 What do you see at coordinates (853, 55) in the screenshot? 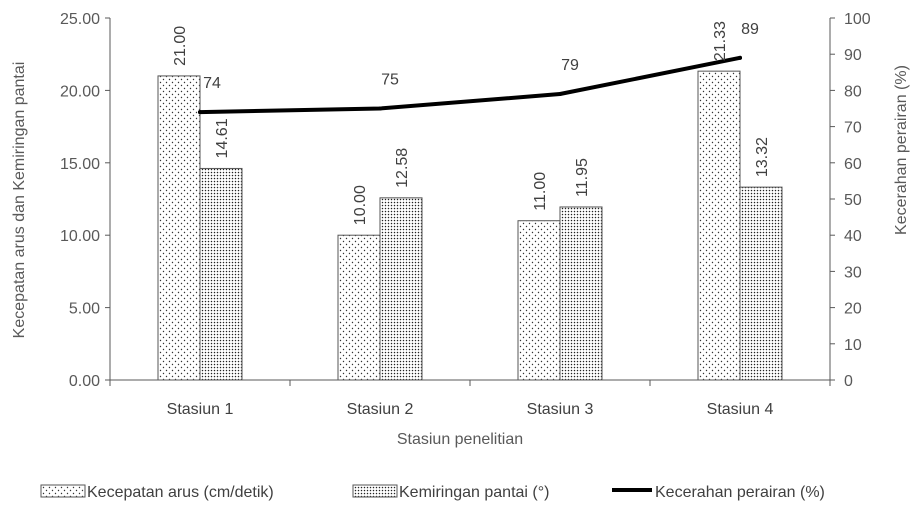
I see `y-right-tick-label: 90` at bounding box center [853, 55].